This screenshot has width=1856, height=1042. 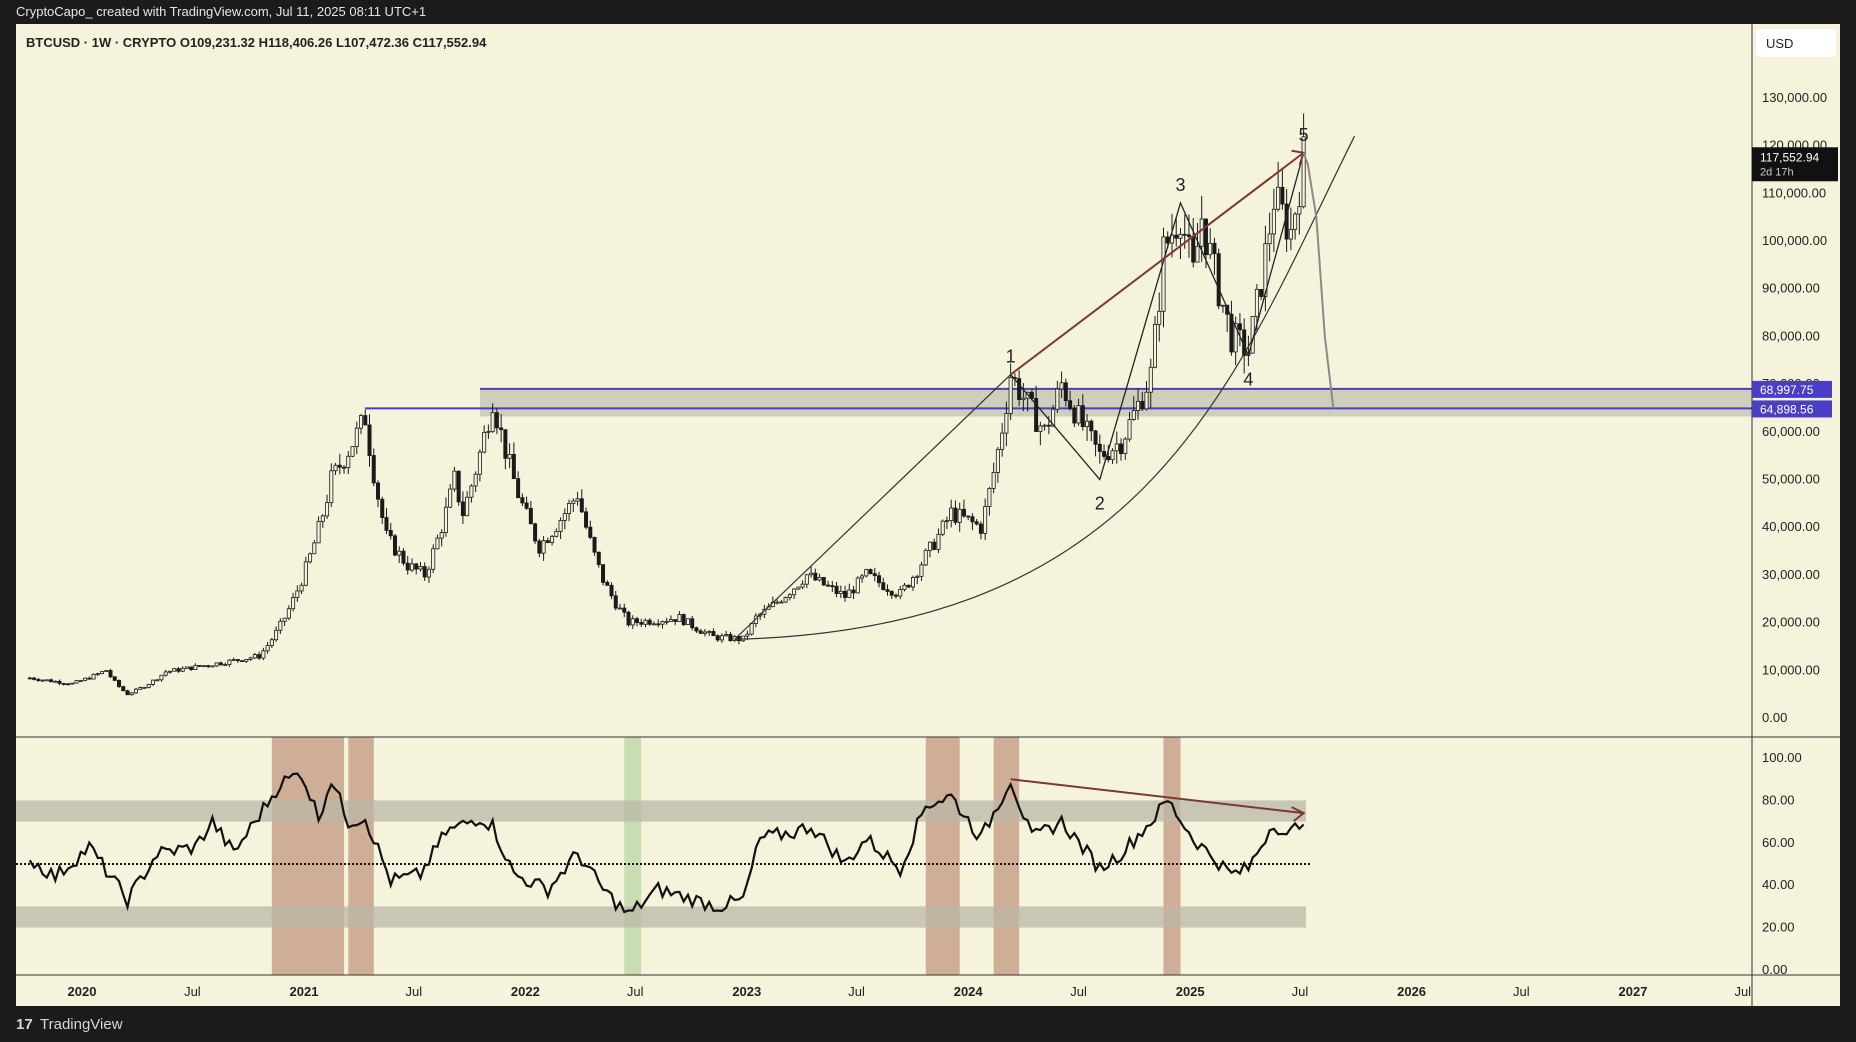 I want to click on time-tick-15: Jul, so click(x=1742, y=991).